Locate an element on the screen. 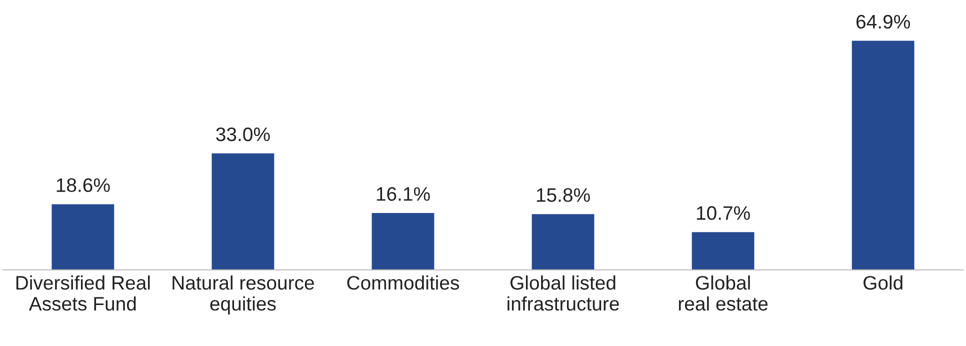 This screenshot has height=346, width=966. x-tick-label: Diversified Real Assets Fund is located at coordinates (83, 293).